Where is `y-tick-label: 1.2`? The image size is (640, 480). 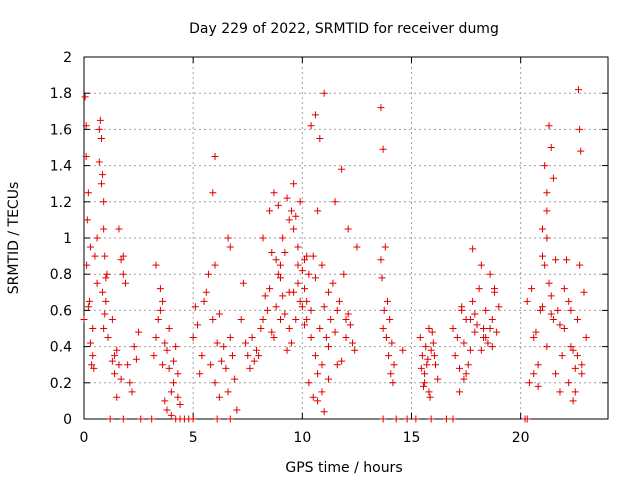
y-tick-label: 1.2 is located at coordinates (61, 203).